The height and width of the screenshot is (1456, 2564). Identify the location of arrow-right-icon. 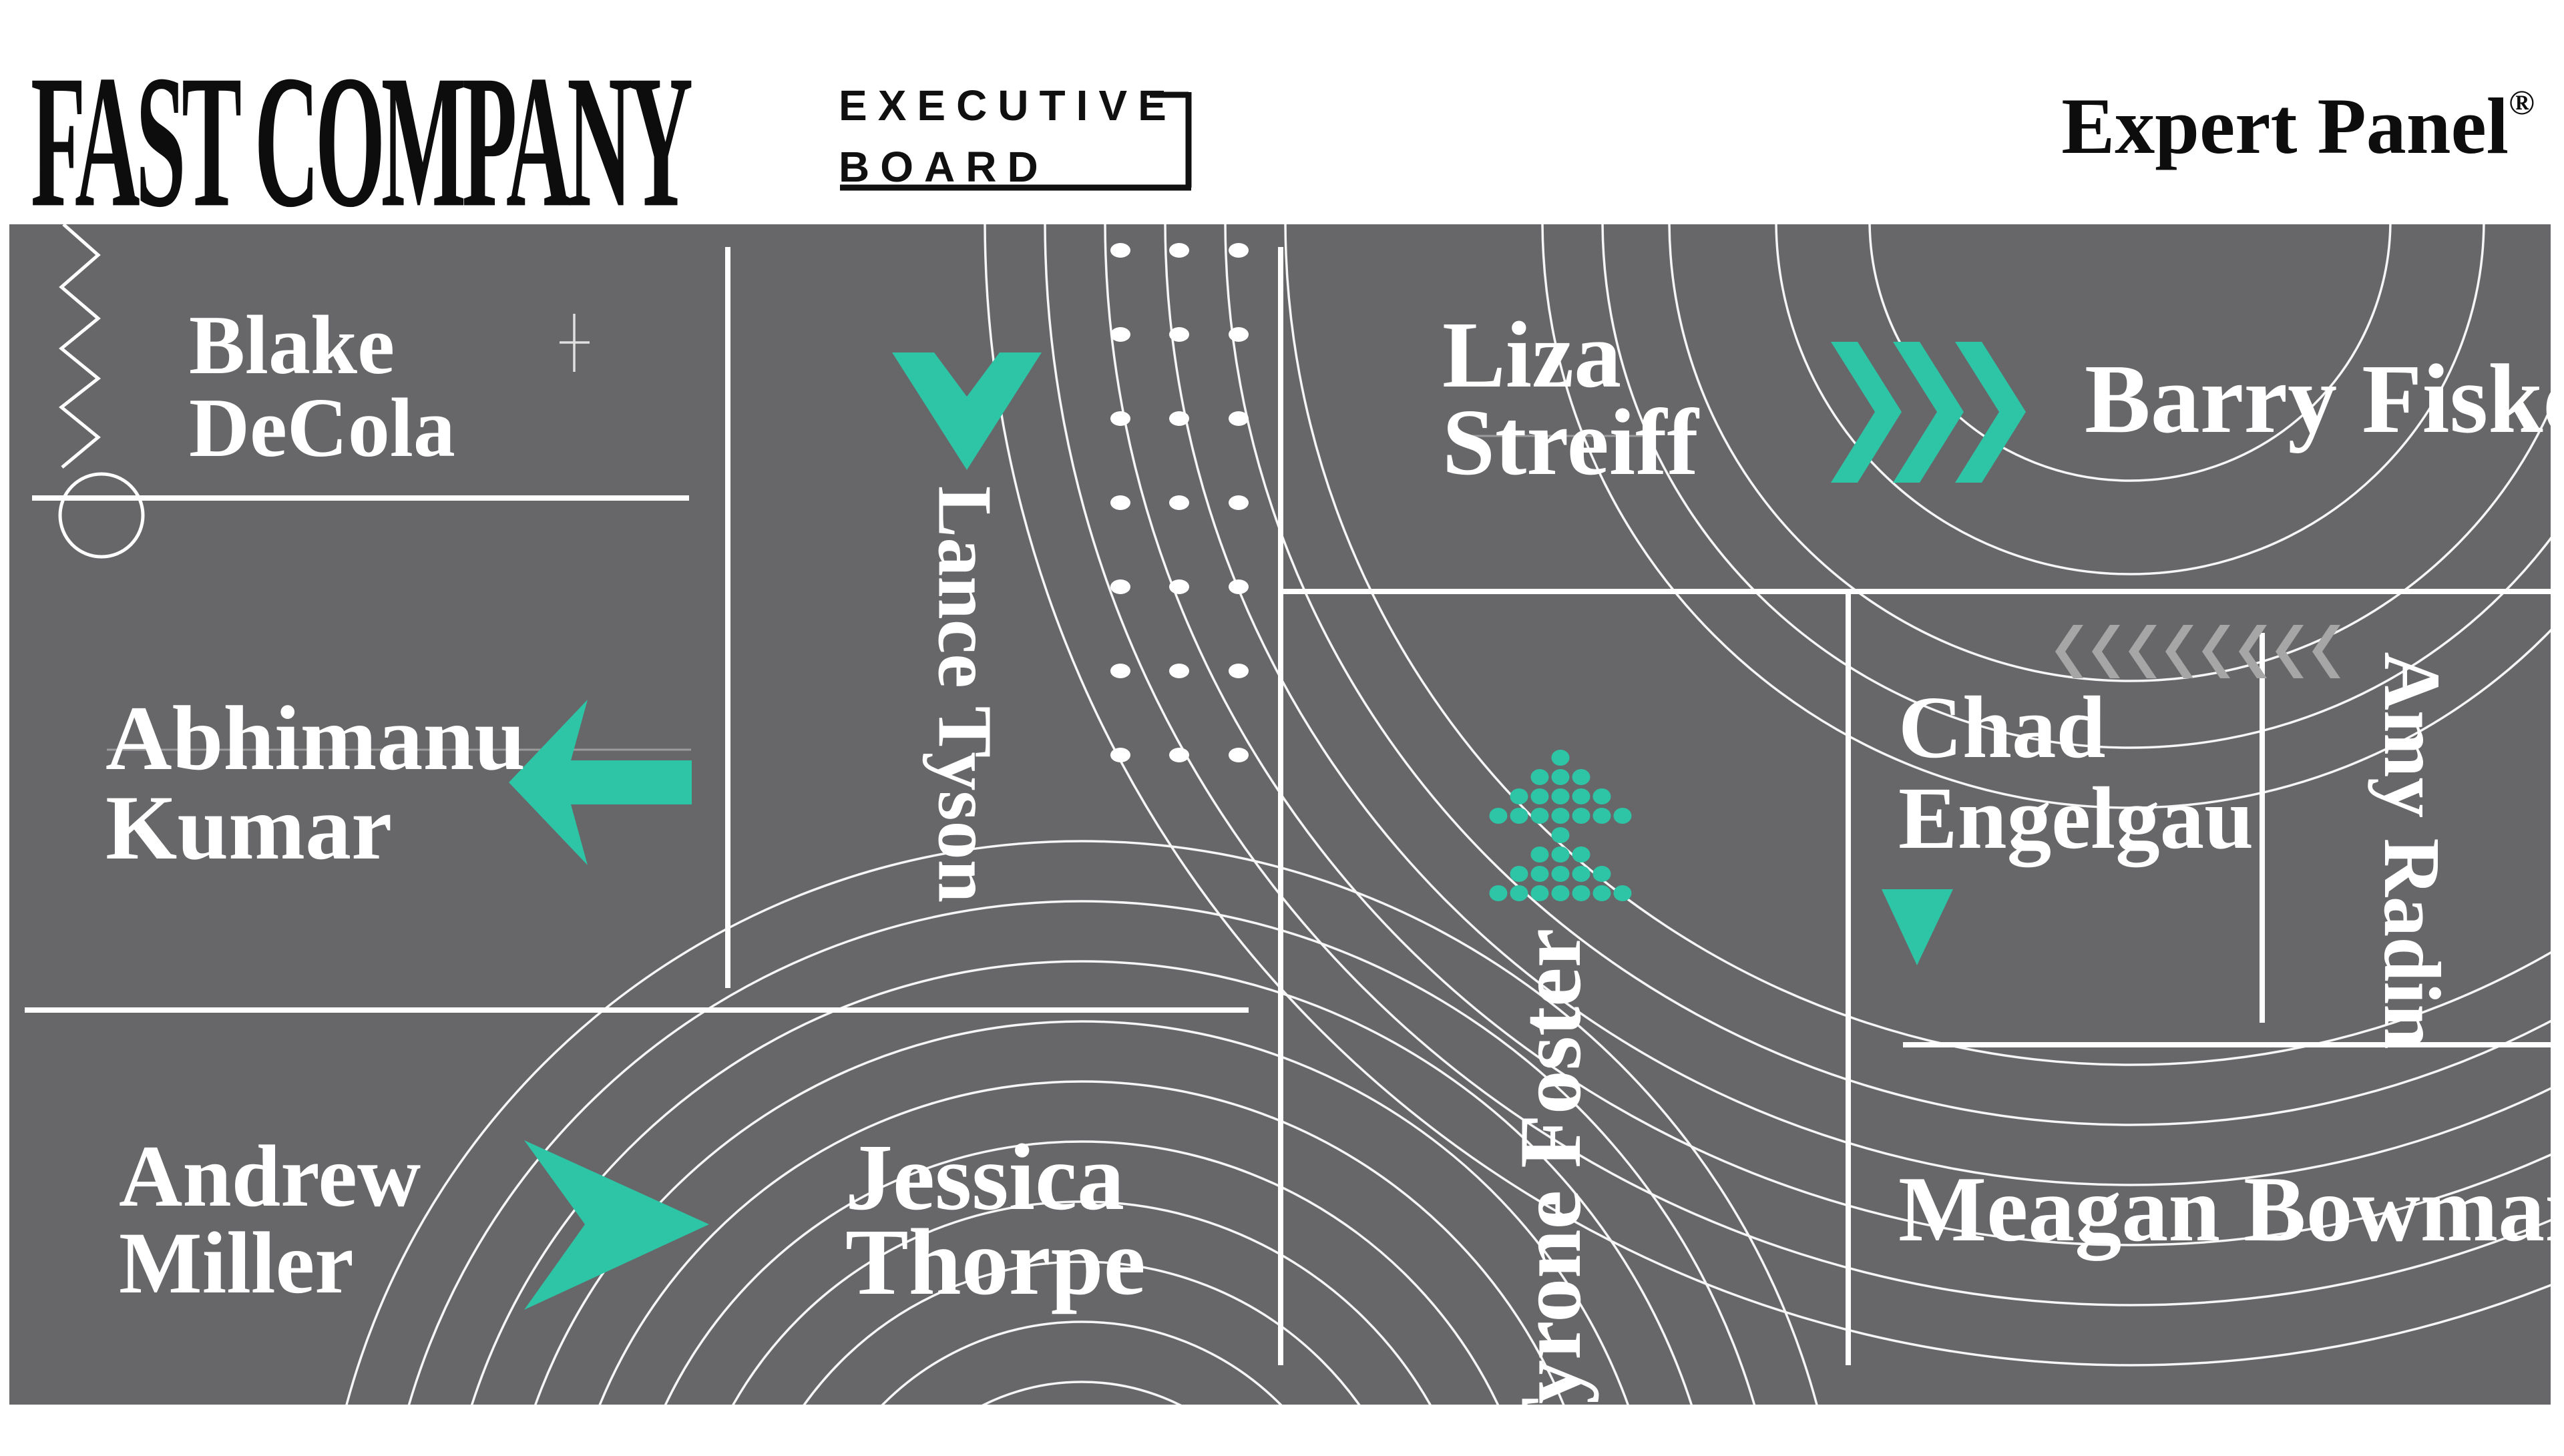
(616, 1225).